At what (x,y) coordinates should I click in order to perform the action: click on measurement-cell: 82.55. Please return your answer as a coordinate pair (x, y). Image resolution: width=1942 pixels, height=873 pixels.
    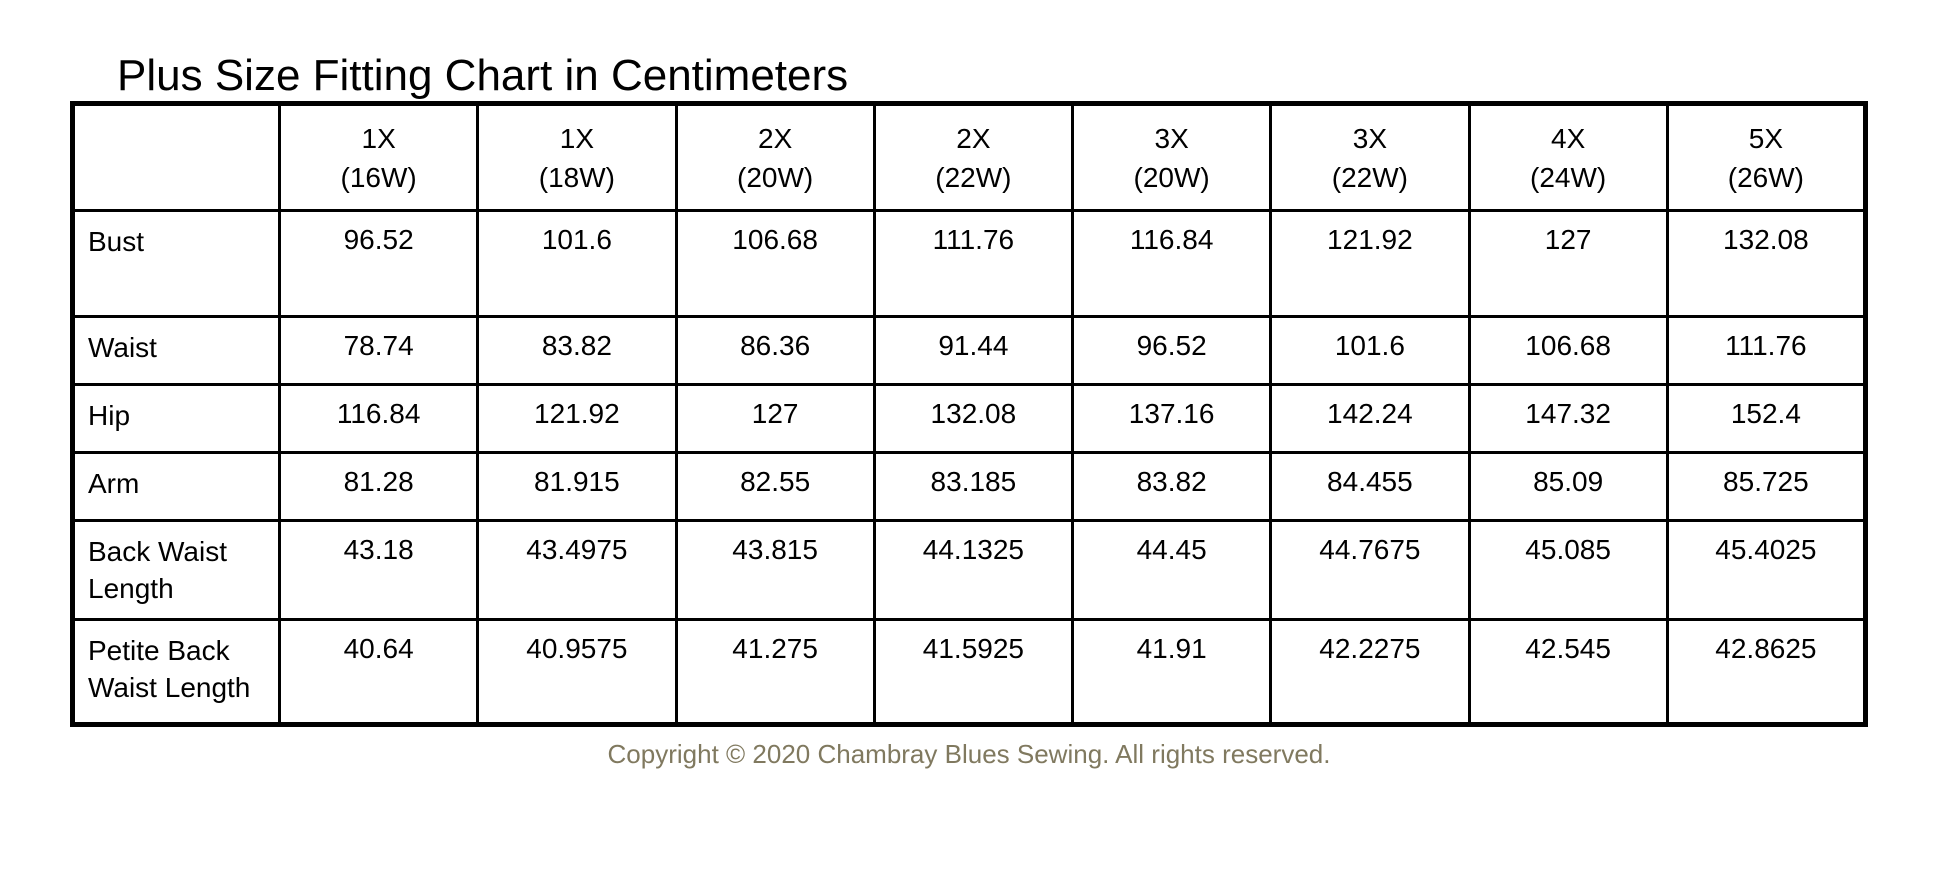
    Looking at the image, I should click on (775, 486).